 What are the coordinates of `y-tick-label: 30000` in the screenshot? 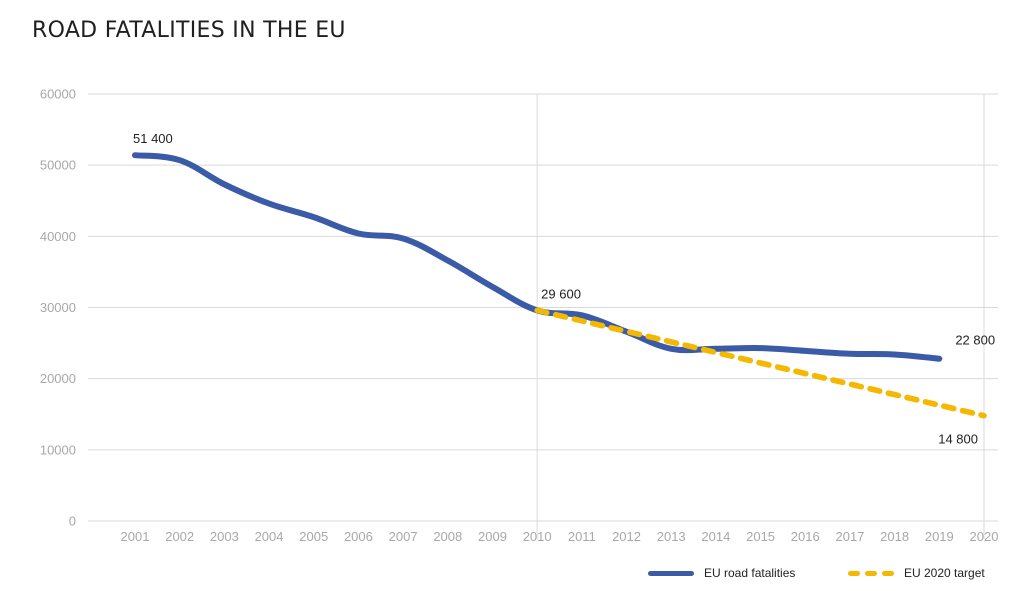 It's located at (58, 307).